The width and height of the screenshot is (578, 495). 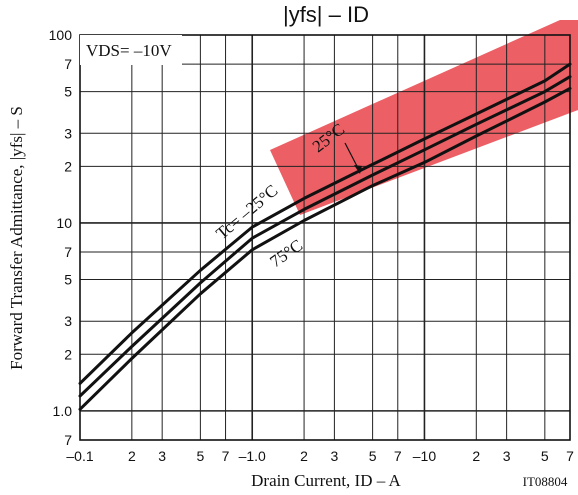 I want to click on y-tick-label: 100, so click(x=61, y=35).